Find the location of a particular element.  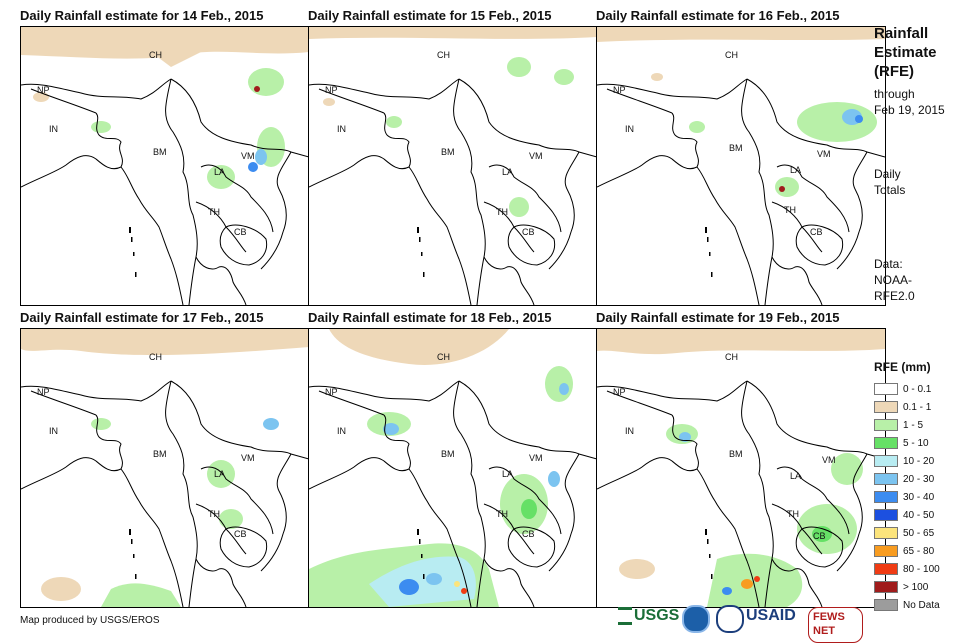

title-line: Estimate is located at coordinates (905, 52).